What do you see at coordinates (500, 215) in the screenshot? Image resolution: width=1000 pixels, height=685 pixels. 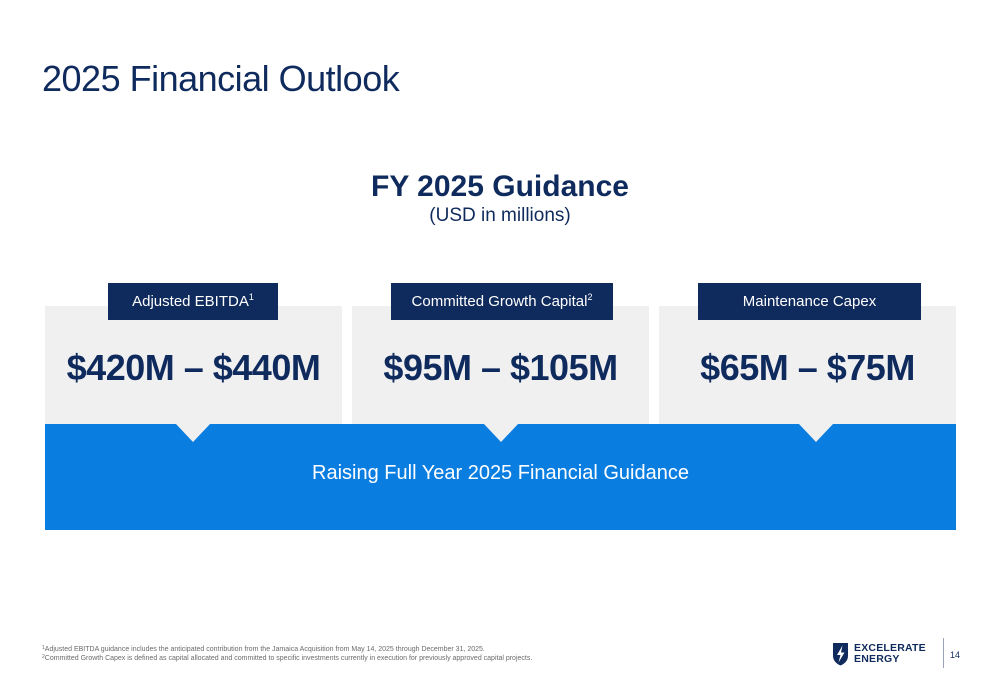 I see `guidance-subtitle: (USD in millions)` at bounding box center [500, 215].